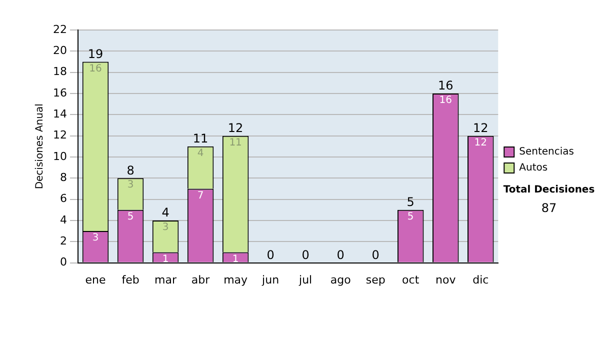 Image resolution: width=600 pixels, height=340 pixels. What do you see at coordinates (59, 156) in the screenshot?
I see `y-tick-label: 10` at bounding box center [59, 156].